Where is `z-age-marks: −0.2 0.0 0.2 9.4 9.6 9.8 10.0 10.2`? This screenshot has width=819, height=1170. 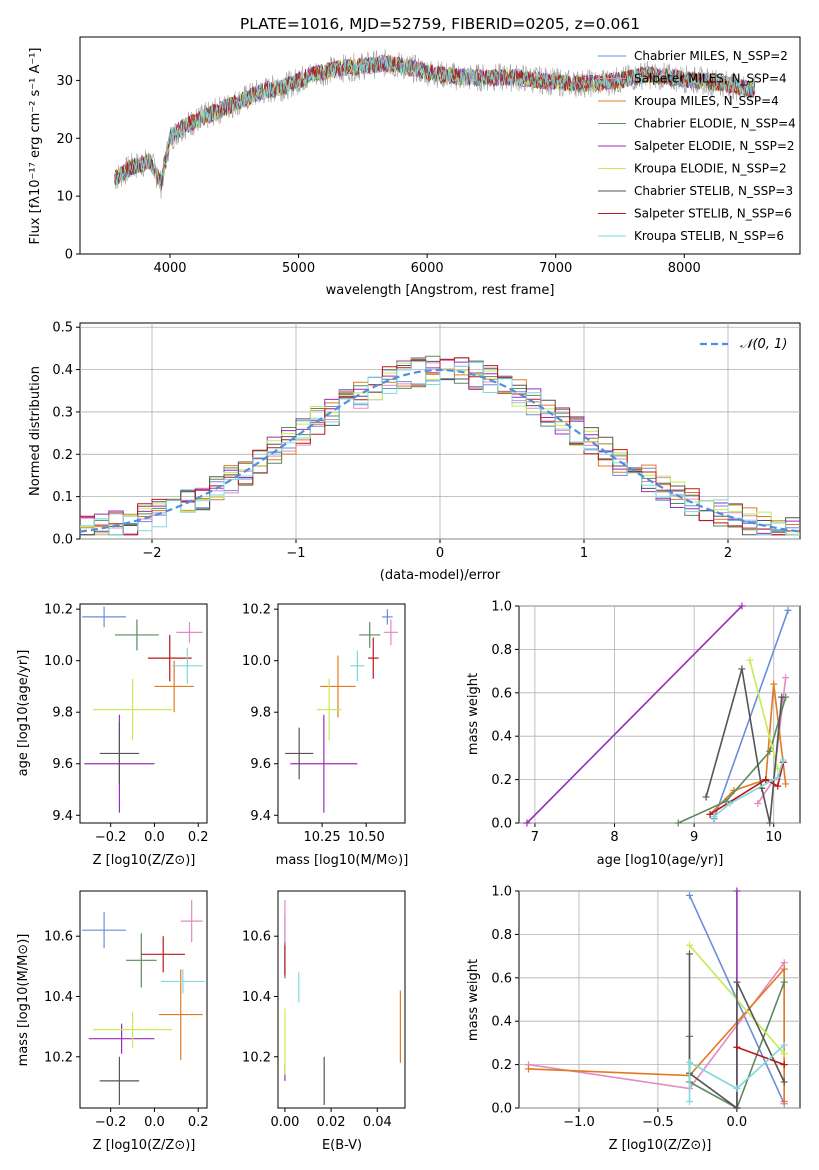 z-age-marks: −0.2 0.0 0.2 9.4 9.6 9.8 10.0 10.2 is located at coordinates (126, 724).